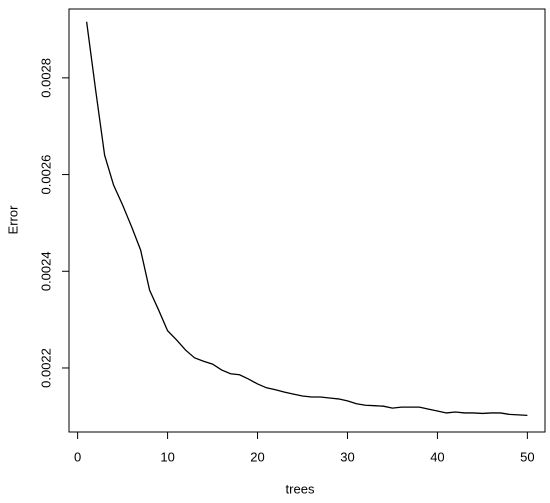 The width and height of the screenshot is (550, 503). Describe the element at coordinates (167, 456) in the screenshot. I see `x-tick-label: 10` at that location.